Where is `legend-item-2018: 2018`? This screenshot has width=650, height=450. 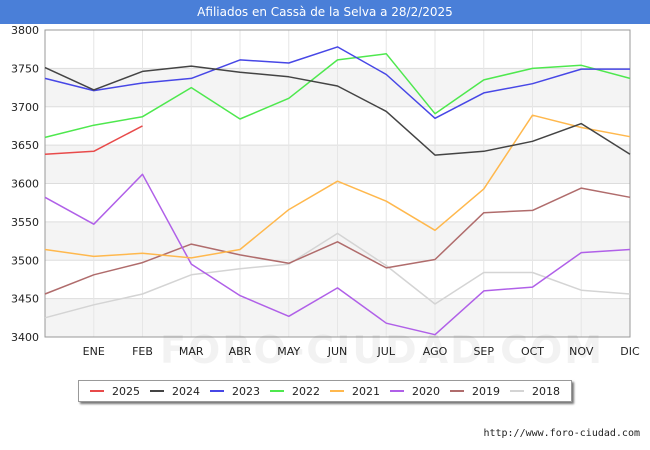 legend-item-2018: 2018 is located at coordinates (535, 391).